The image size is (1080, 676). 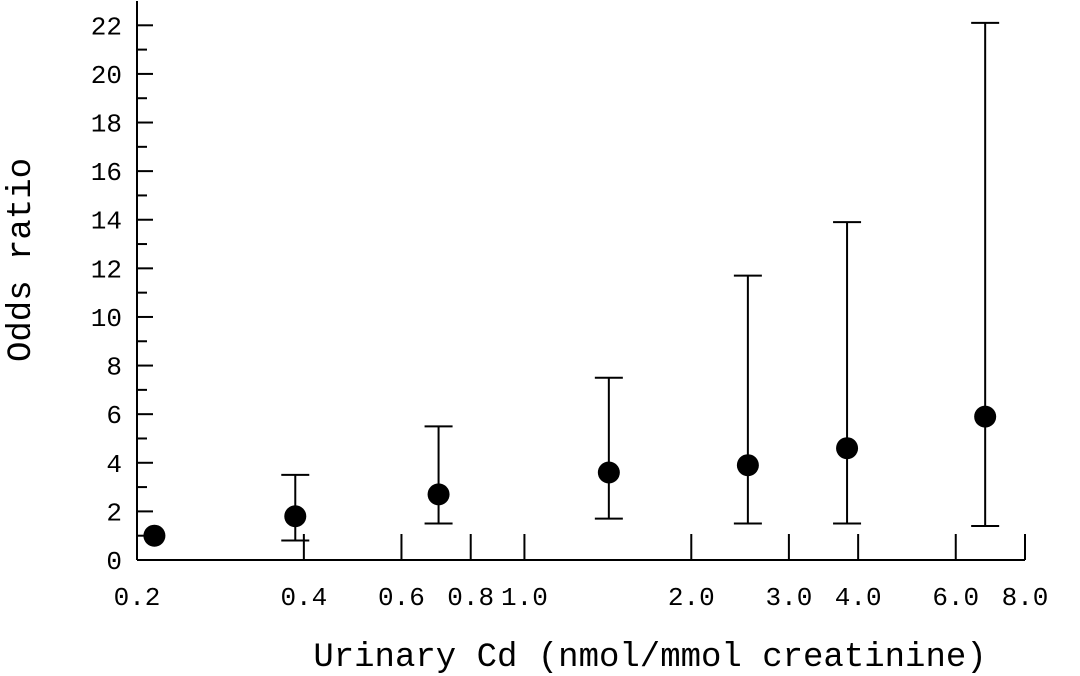 I want to click on y-tick-label: 10, so click(x=106, y=319).